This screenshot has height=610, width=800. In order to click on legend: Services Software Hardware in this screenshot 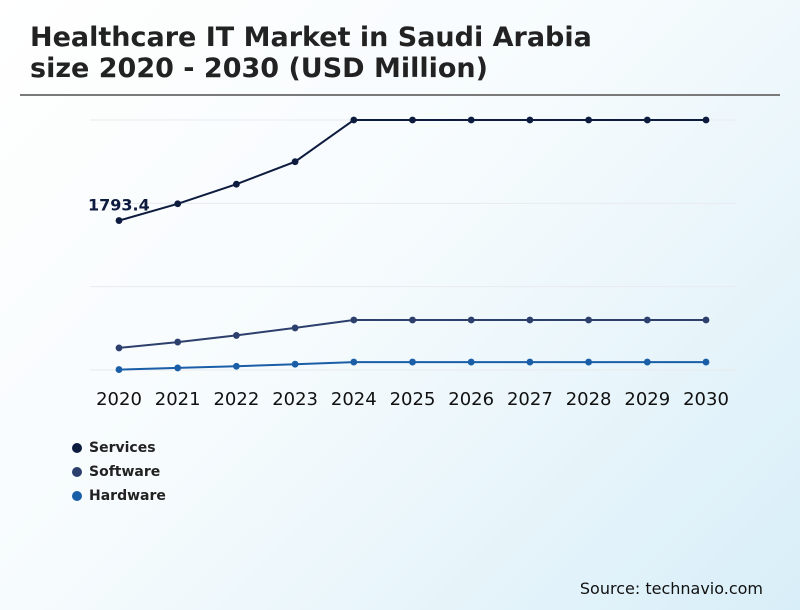, I will do `click(119, 472)`.